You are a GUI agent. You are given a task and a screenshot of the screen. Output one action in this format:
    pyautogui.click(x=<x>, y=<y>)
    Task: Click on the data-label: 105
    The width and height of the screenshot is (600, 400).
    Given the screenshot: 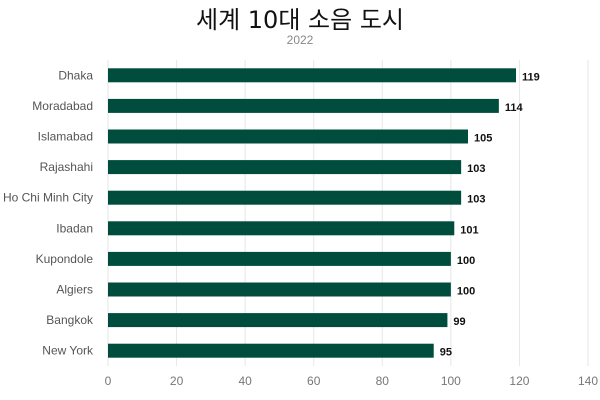 What is the action you would take?
    pyautogui.click(x=483, y=139)
    